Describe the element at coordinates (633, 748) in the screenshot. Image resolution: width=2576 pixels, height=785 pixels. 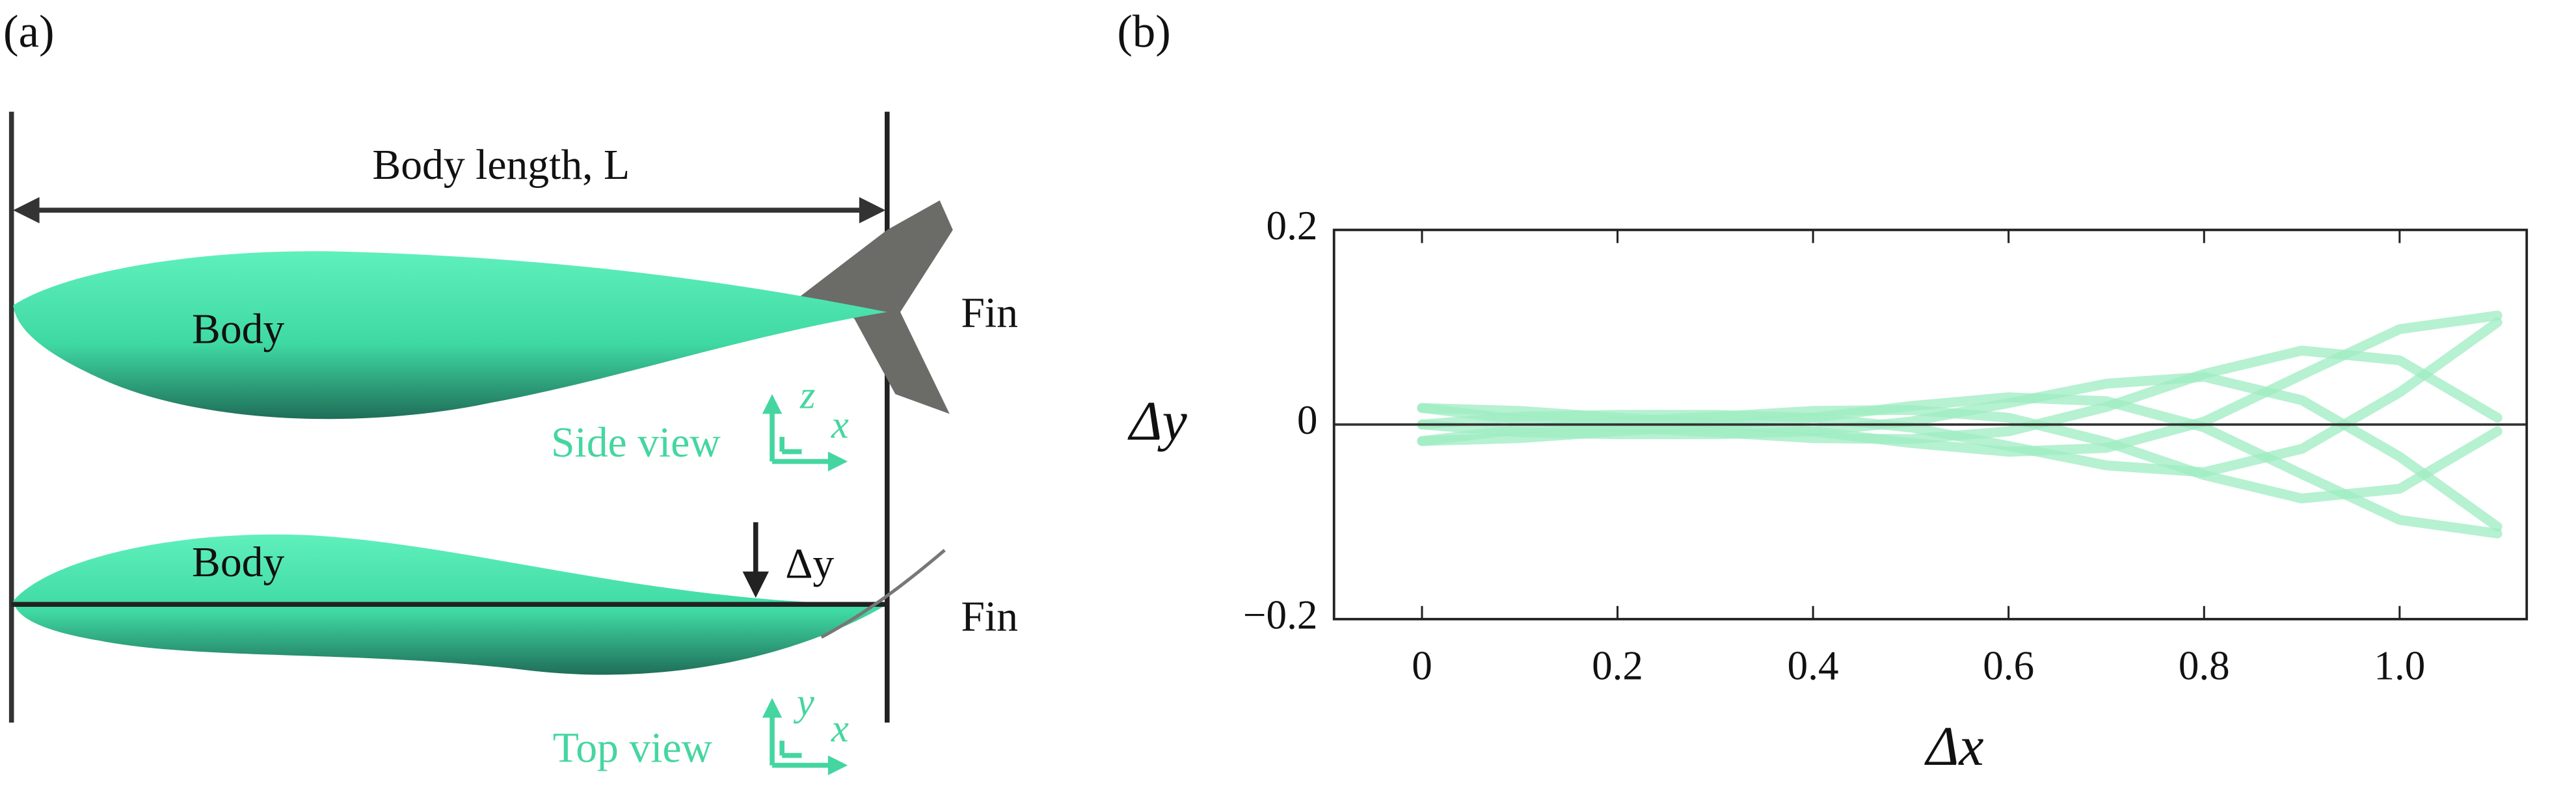
I see `view-label: Top view` at that location.